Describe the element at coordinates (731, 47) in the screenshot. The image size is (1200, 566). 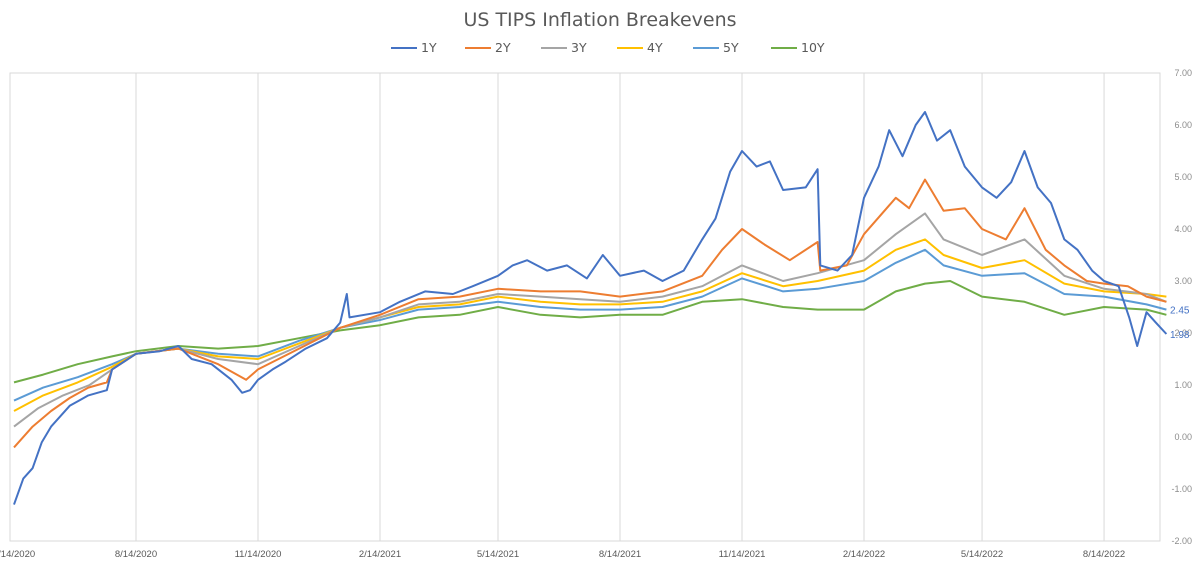
I see `legend-label: 5Y` at that location.